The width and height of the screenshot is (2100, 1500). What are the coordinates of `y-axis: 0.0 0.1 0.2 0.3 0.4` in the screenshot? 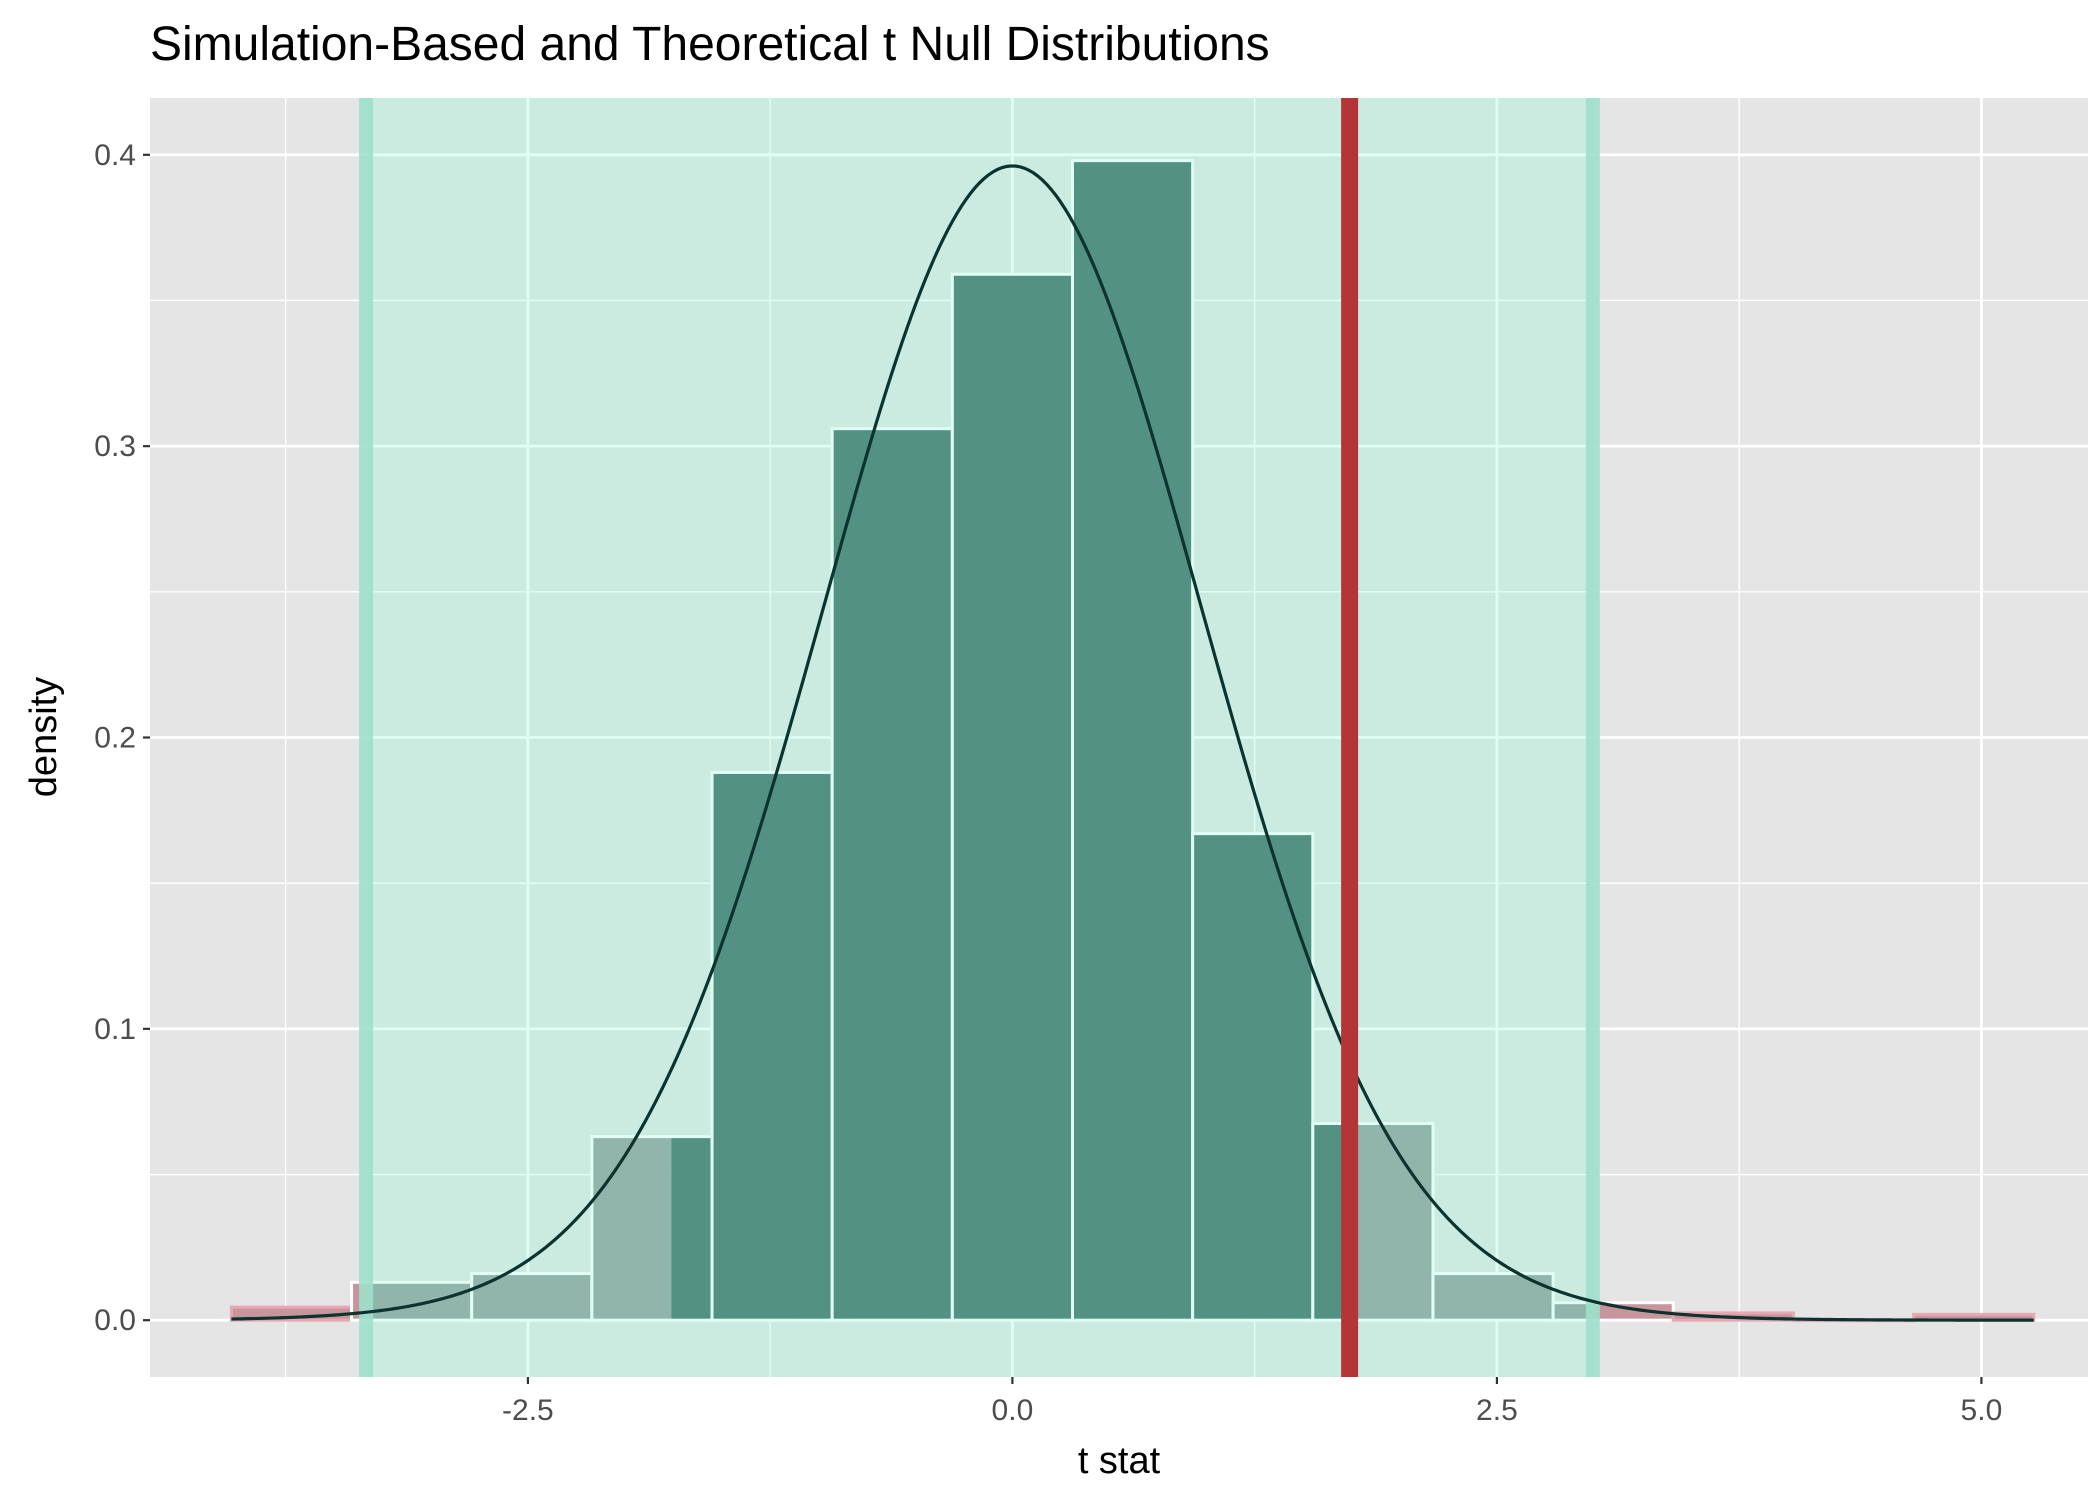 It's located at (122, 738).